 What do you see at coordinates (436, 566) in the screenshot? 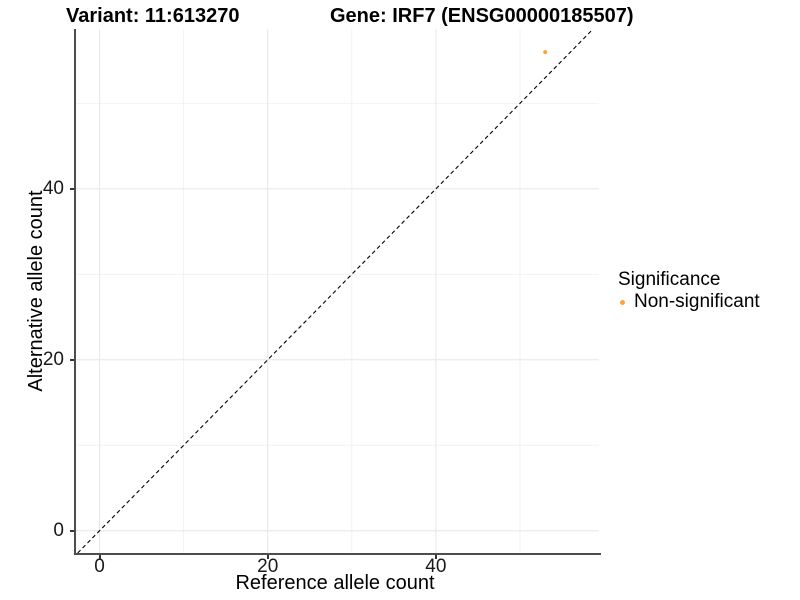
I see `x-tick-label: 40` at bounding box center [436, 566].